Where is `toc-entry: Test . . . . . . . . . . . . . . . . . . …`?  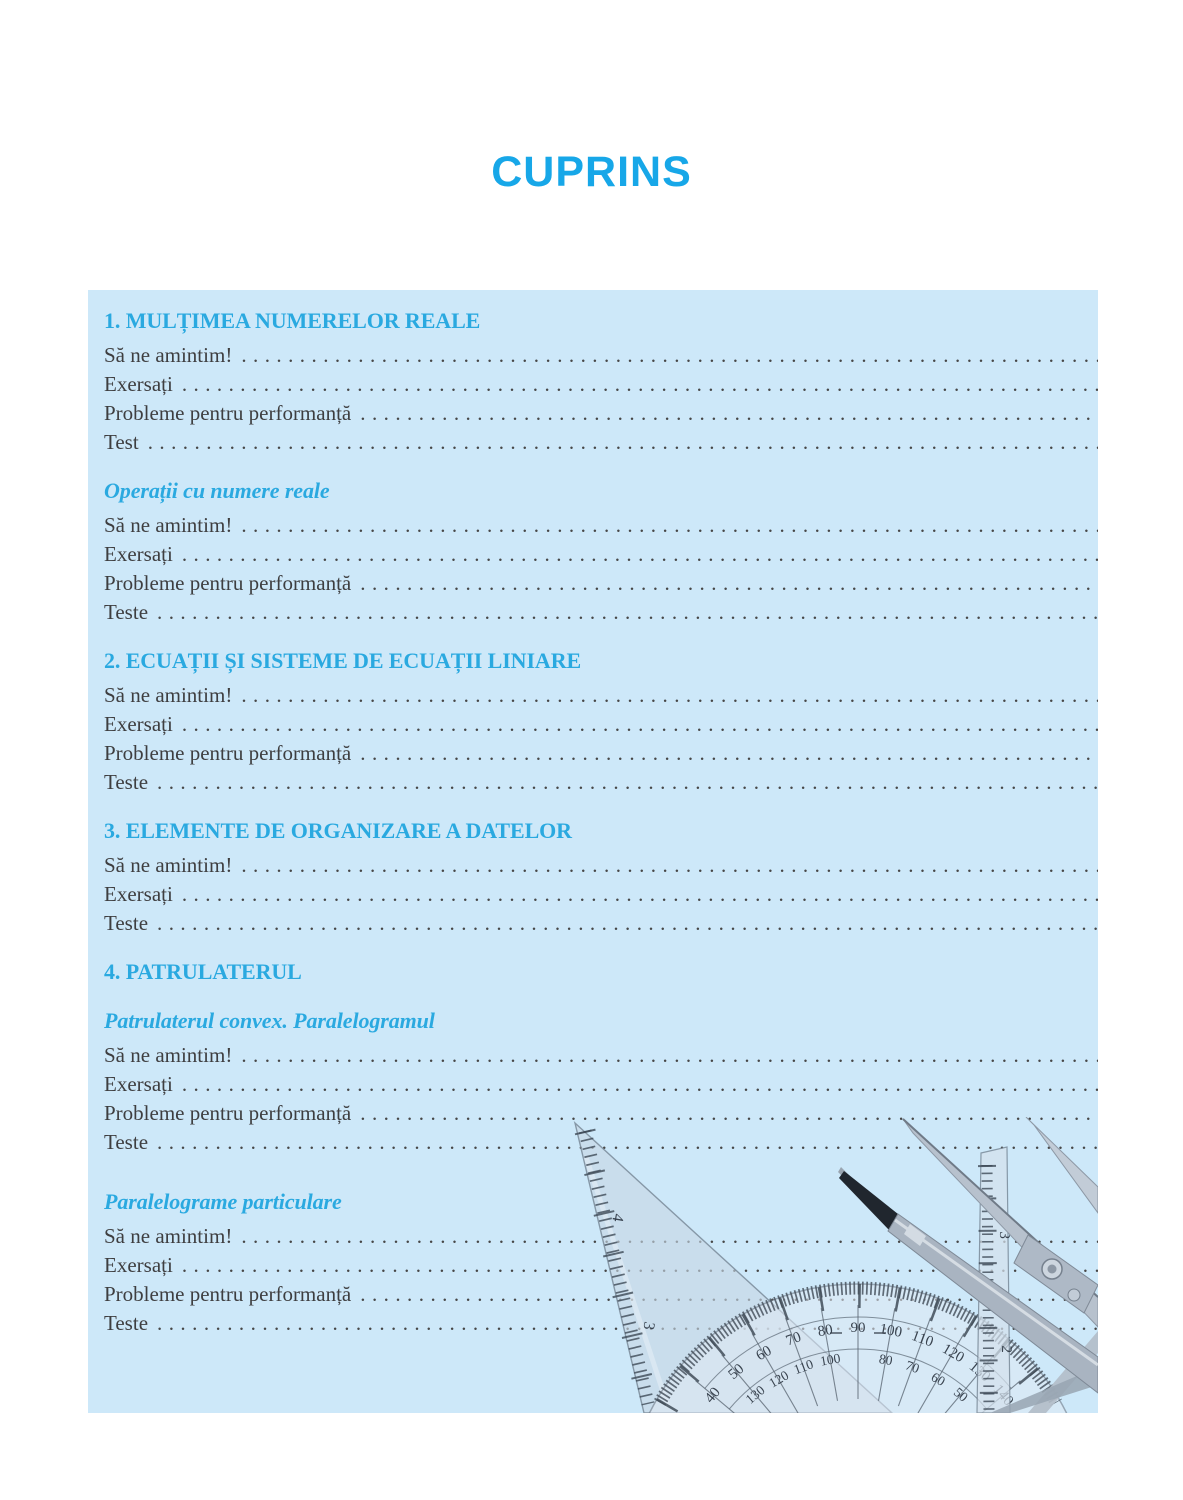
toc-entry: Test . . . . . . . . . . . . . . . . . . … is located at coordinates (601, 442).